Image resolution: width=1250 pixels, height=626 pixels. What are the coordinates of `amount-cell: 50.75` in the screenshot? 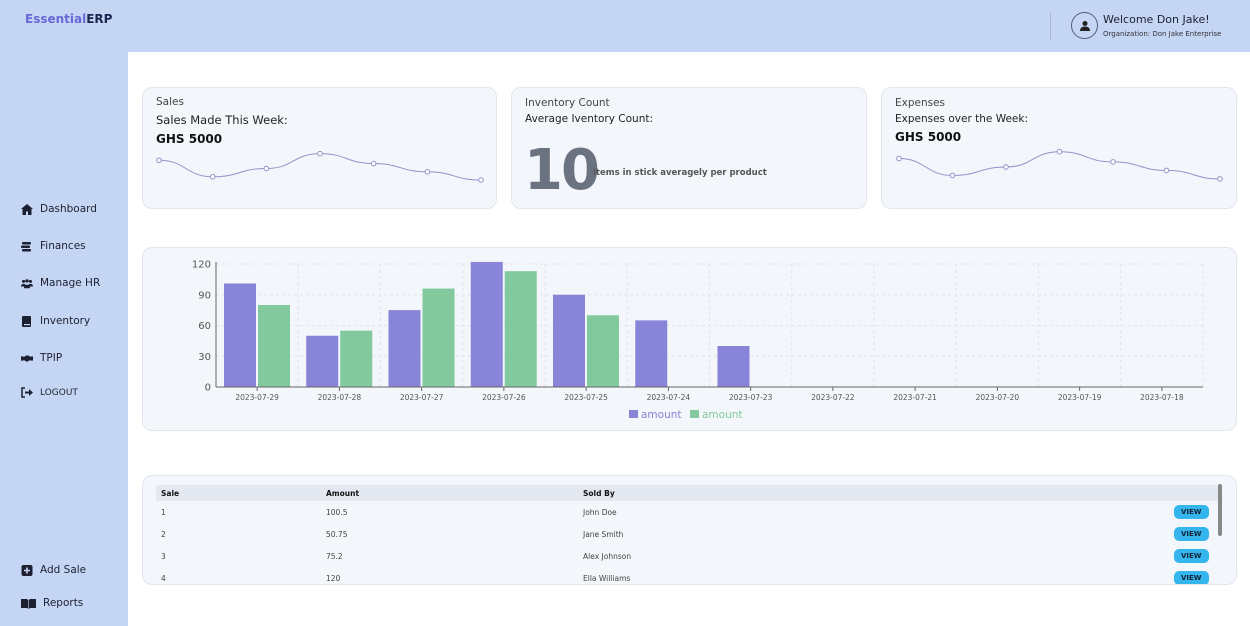 It's located at (337, 534).